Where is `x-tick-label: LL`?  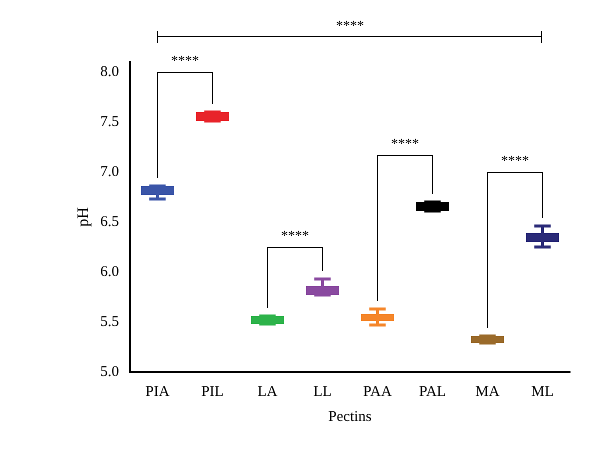 x-tick-label: LL is located at coordinates (322, 392).